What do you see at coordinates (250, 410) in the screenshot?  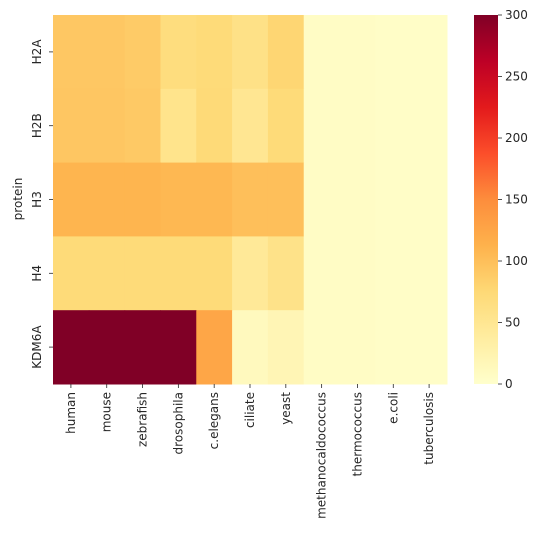 I see `x-tick-label: ciliate` at bounding box center [250, 410].